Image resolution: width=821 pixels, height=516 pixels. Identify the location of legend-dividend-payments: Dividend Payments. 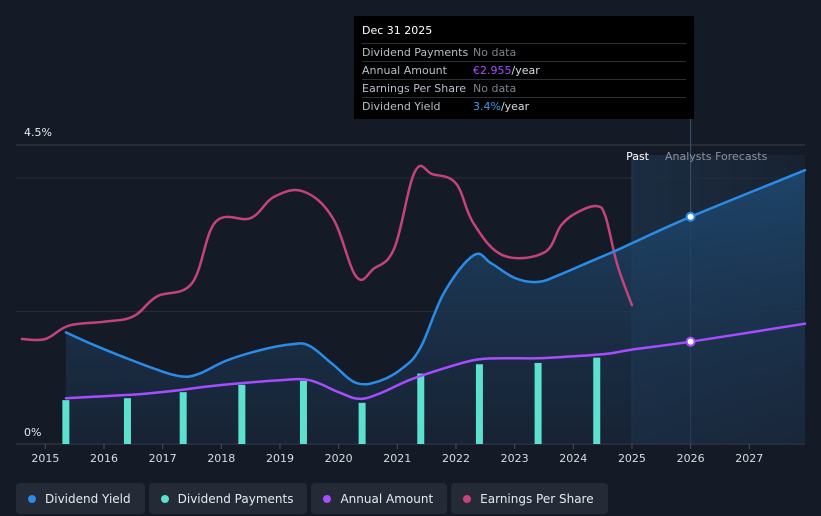
(228, 498).